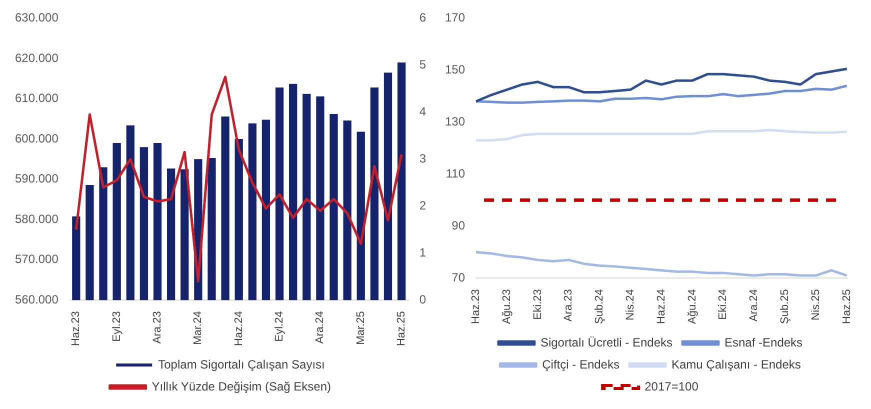 The image size is (871, 409). What do you see at coordinates (506, 306) in the screenshot?
I see `x-tick-label: Ağu.23` at bounding box center [506, 306].